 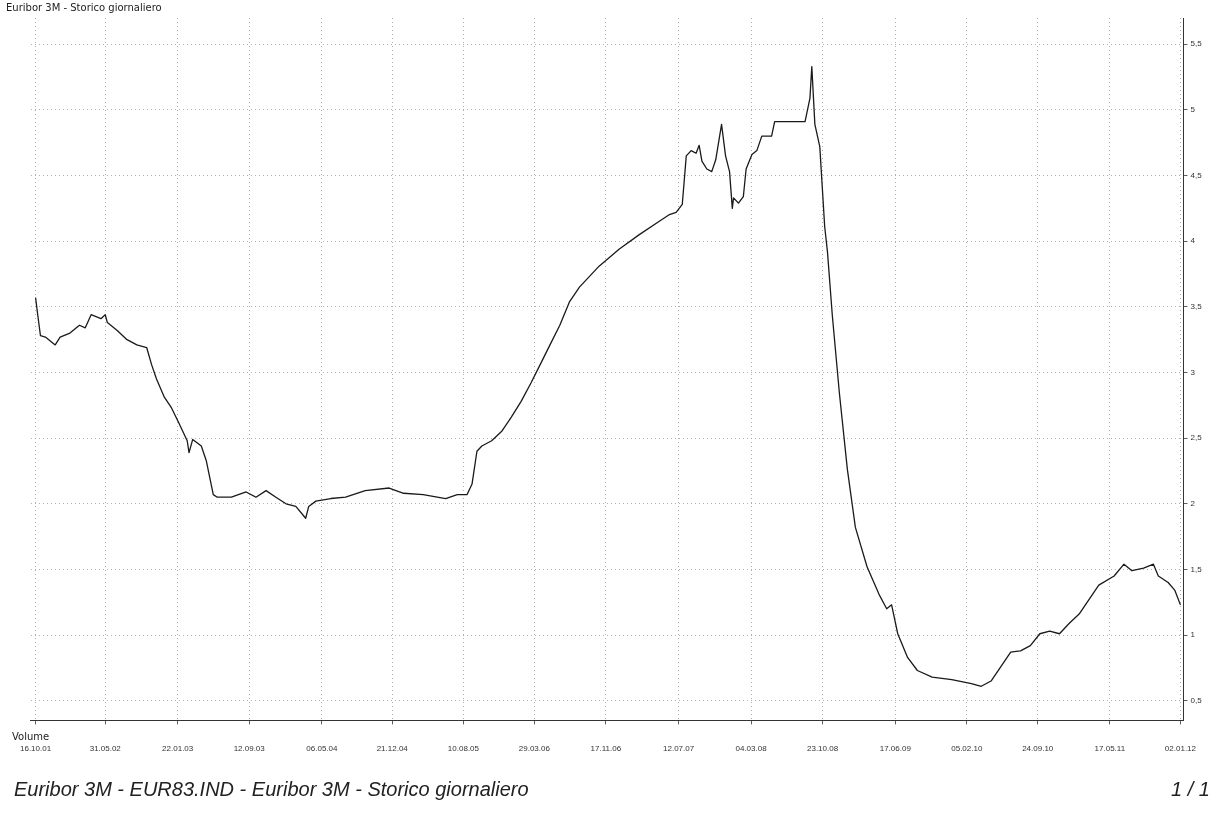 I want to click on x-tick-label: 12.07.07, so click(x=679, y=749).